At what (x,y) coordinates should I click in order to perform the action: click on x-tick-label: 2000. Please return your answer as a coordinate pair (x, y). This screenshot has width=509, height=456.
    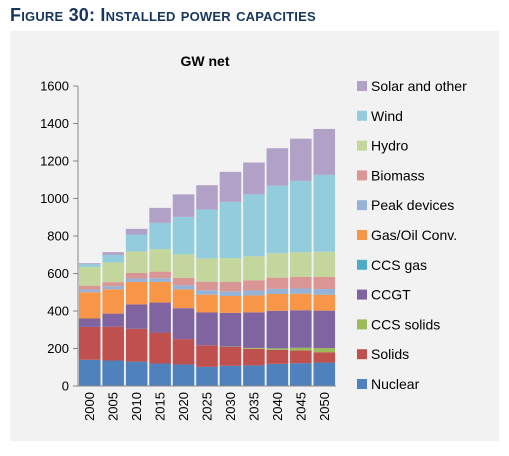
    Looking at the image, I should click on (89, 406).